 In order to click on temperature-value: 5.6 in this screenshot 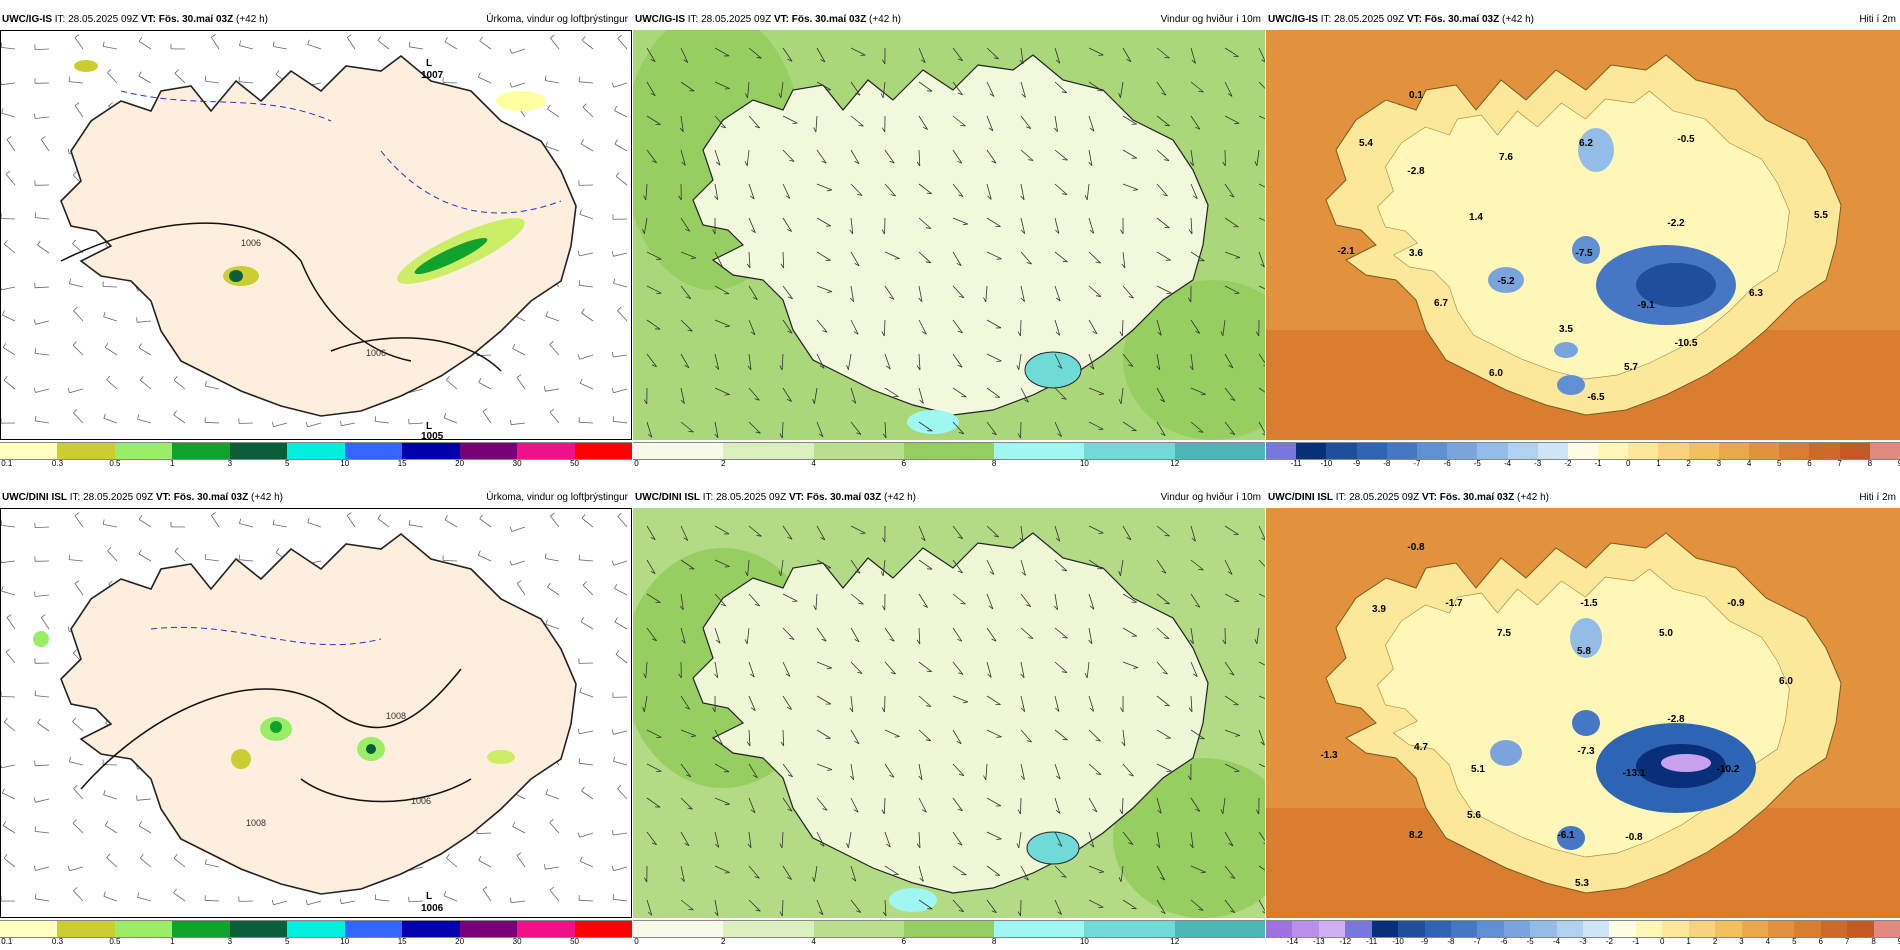, I will do `click(1474, 815)`.